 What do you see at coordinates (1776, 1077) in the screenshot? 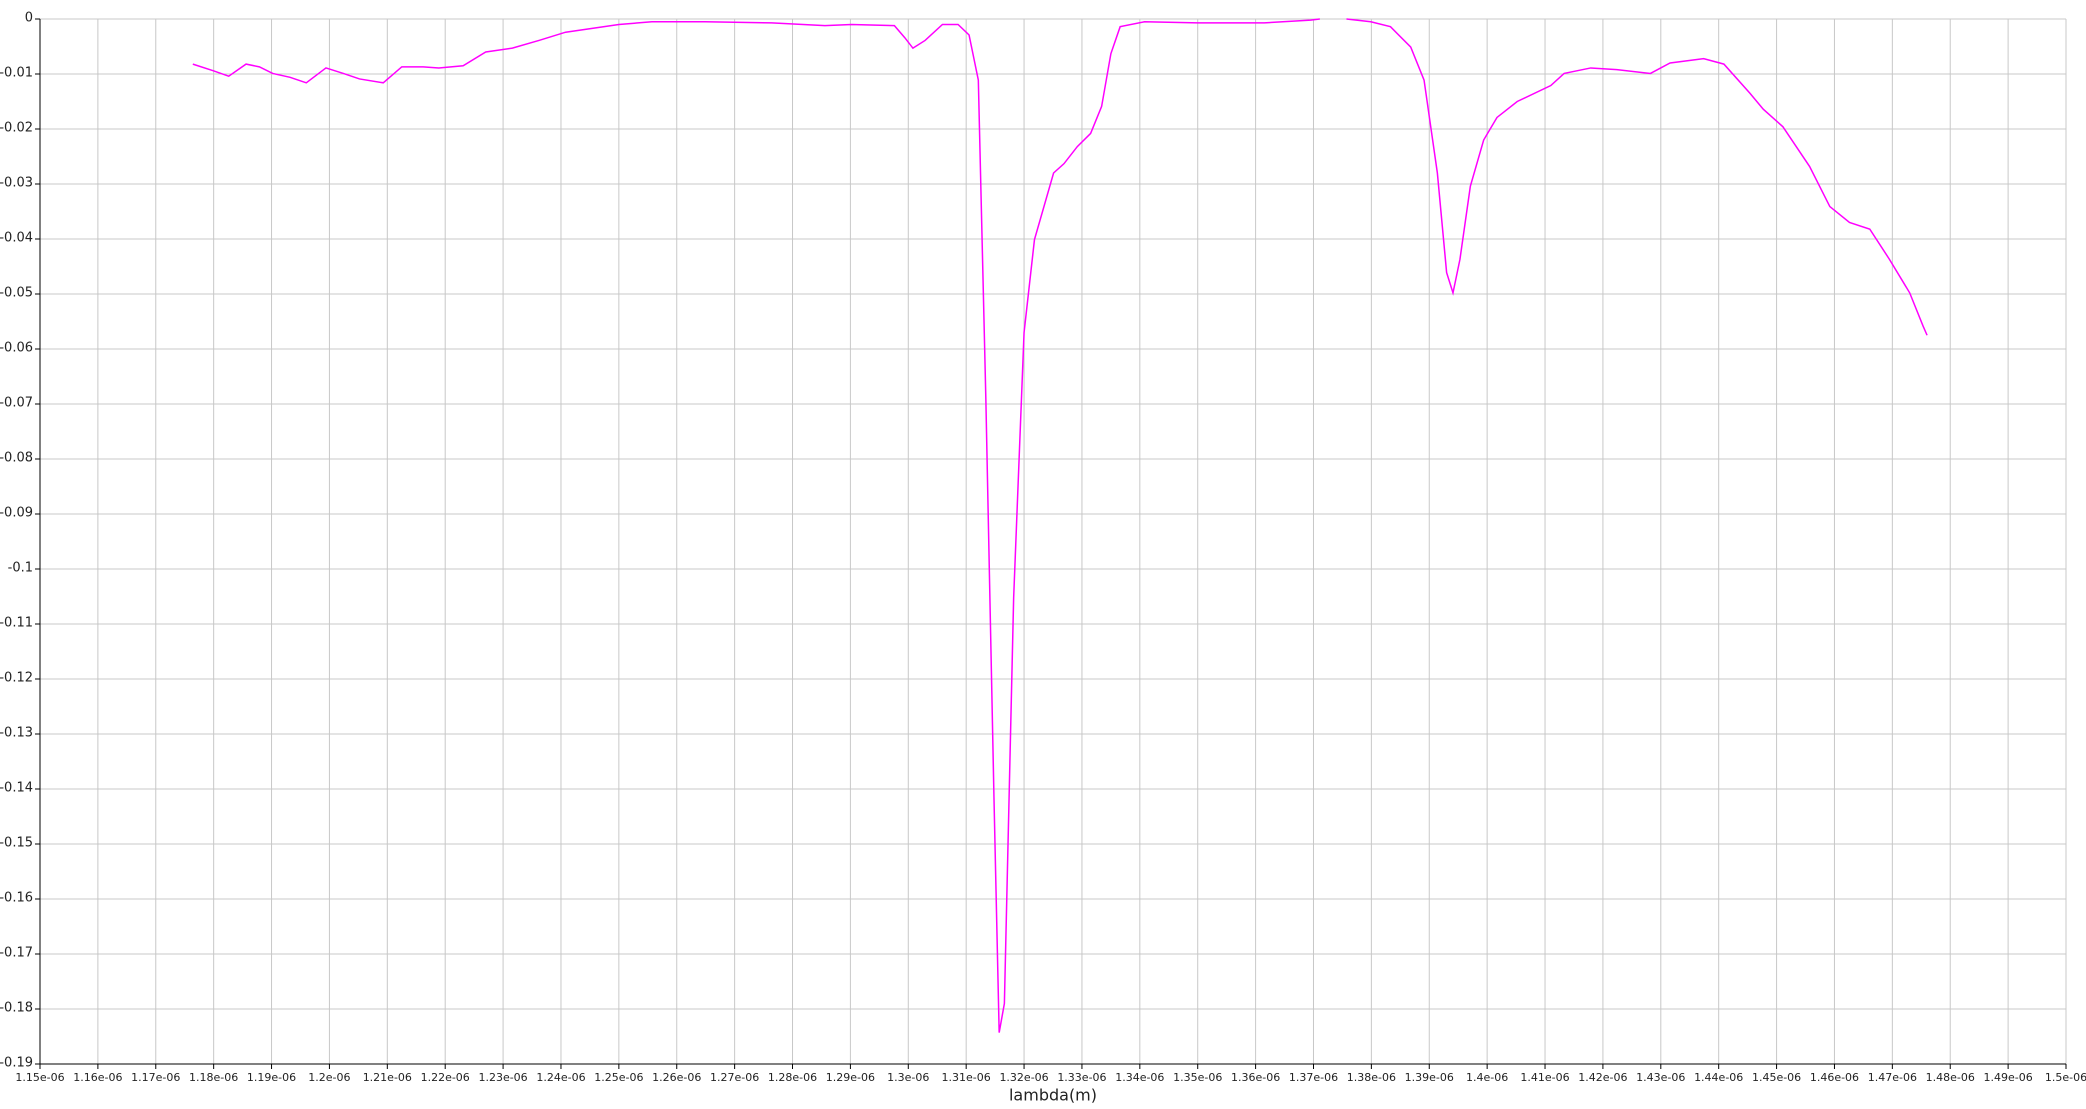
I see `x-tick-label: 1.45e-06` at bounding box center [1776, 1077].